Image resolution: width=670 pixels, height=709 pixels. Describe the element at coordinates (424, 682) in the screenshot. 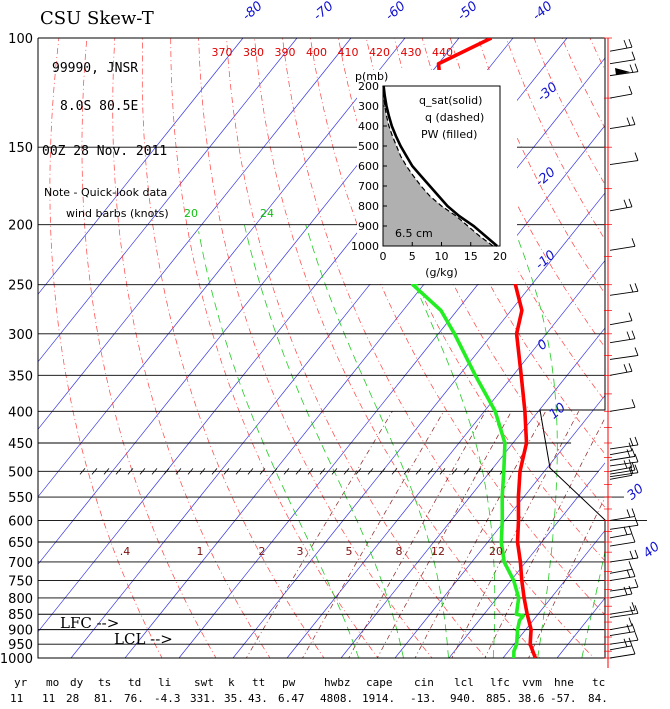

I see `stat-header: cin` at that location.